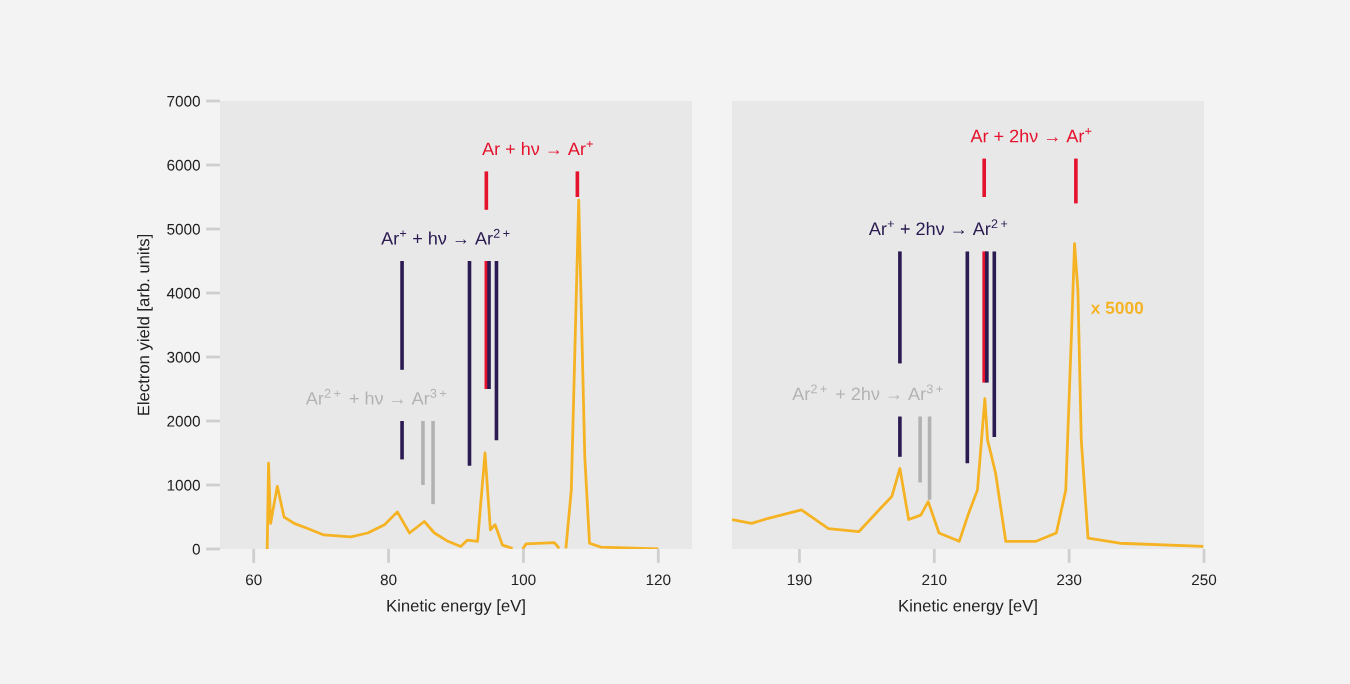  What do you see at coordinates (799, 580) in the screenshot?
I see `x-tick-label: 190` at bounding box center [799, 580].